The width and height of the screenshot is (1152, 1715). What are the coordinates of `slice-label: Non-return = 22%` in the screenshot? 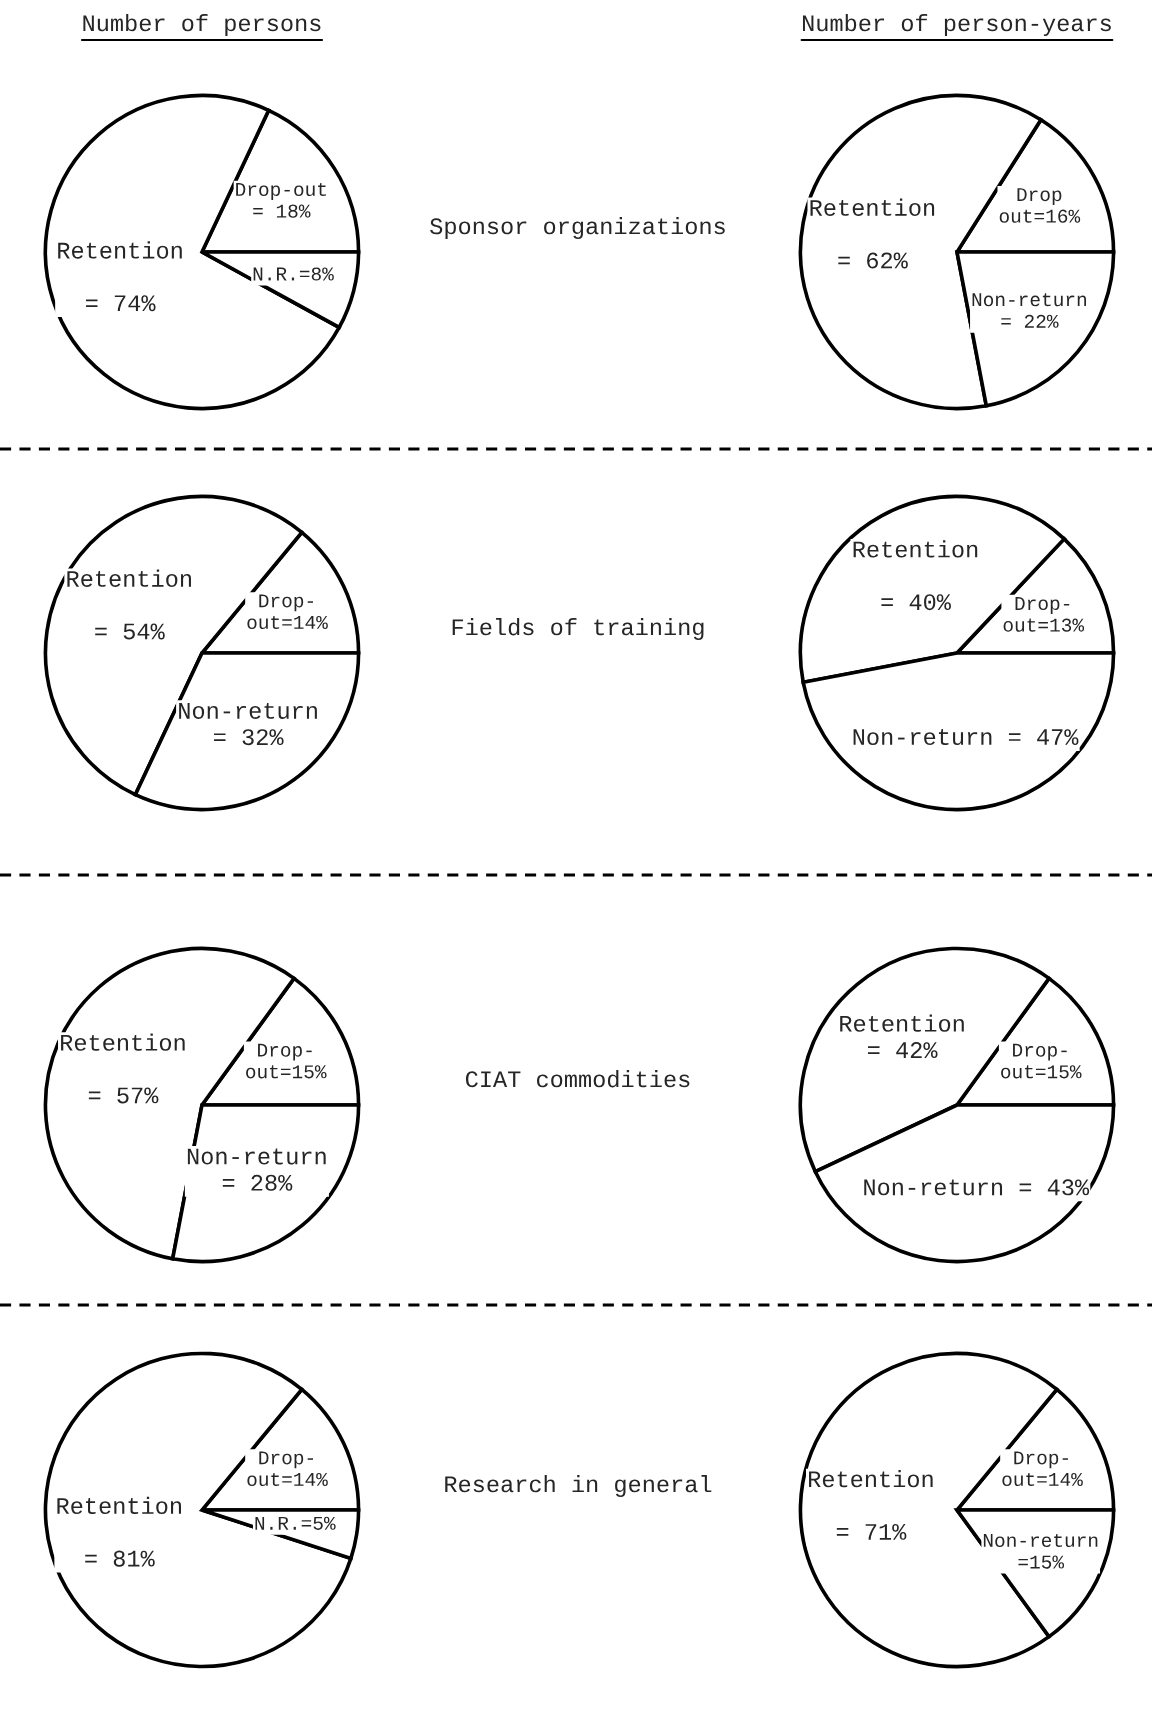 It's located at (1029, 310).